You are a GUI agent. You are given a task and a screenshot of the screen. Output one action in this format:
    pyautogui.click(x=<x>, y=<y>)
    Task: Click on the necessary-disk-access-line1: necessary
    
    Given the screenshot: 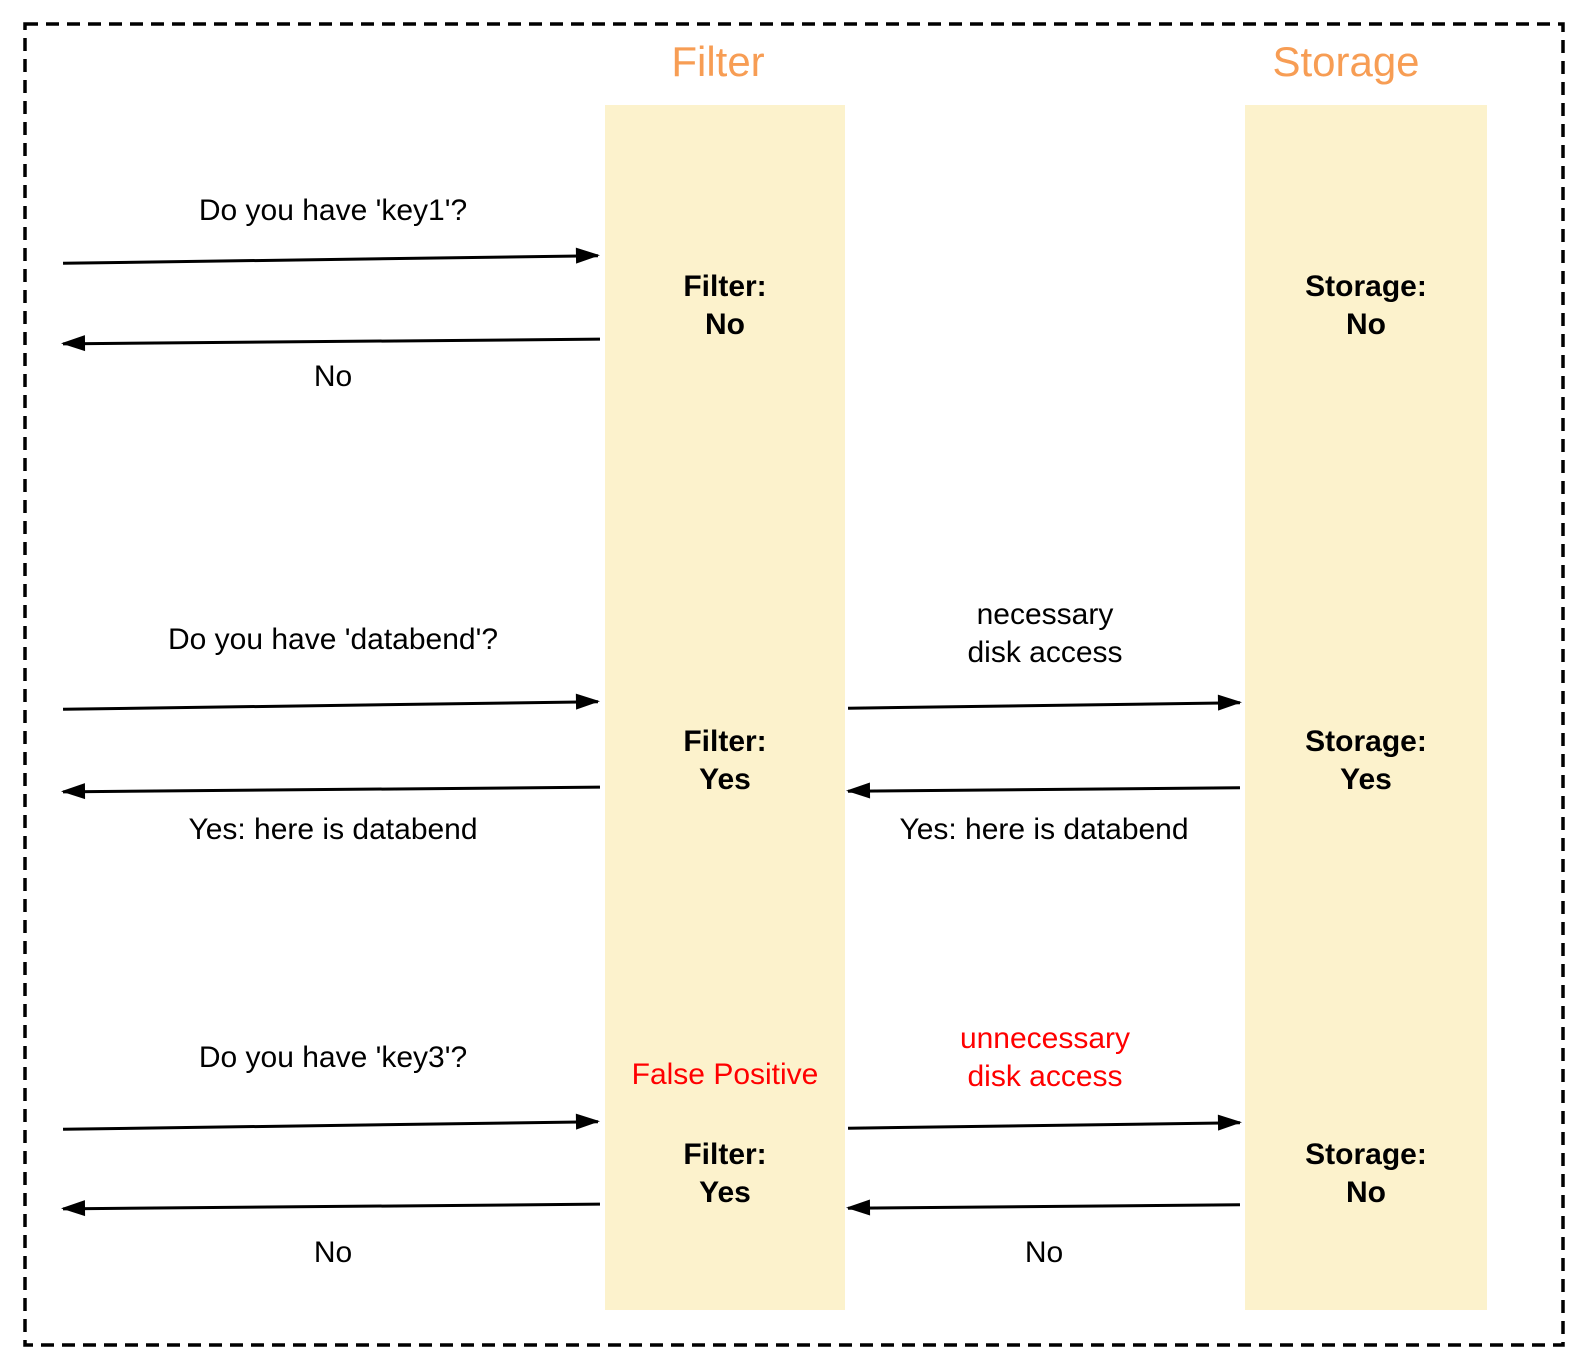 What is the action you would take?
    pyautogui.click(x=1045, y=614)
    